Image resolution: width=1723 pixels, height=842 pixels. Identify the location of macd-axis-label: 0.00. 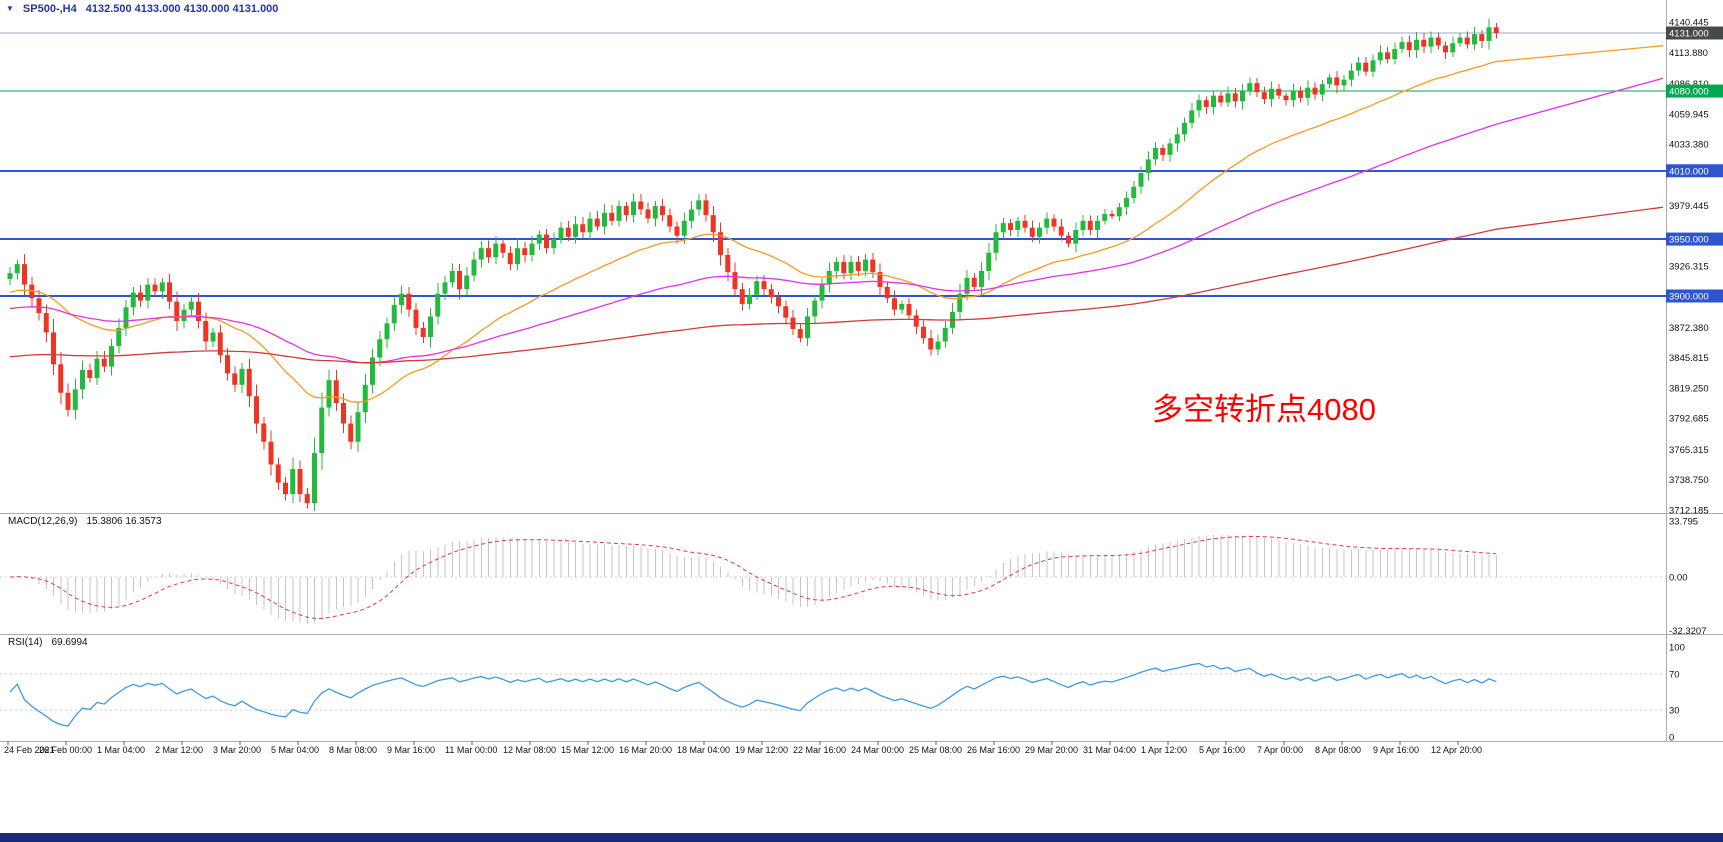
(1678, 578).